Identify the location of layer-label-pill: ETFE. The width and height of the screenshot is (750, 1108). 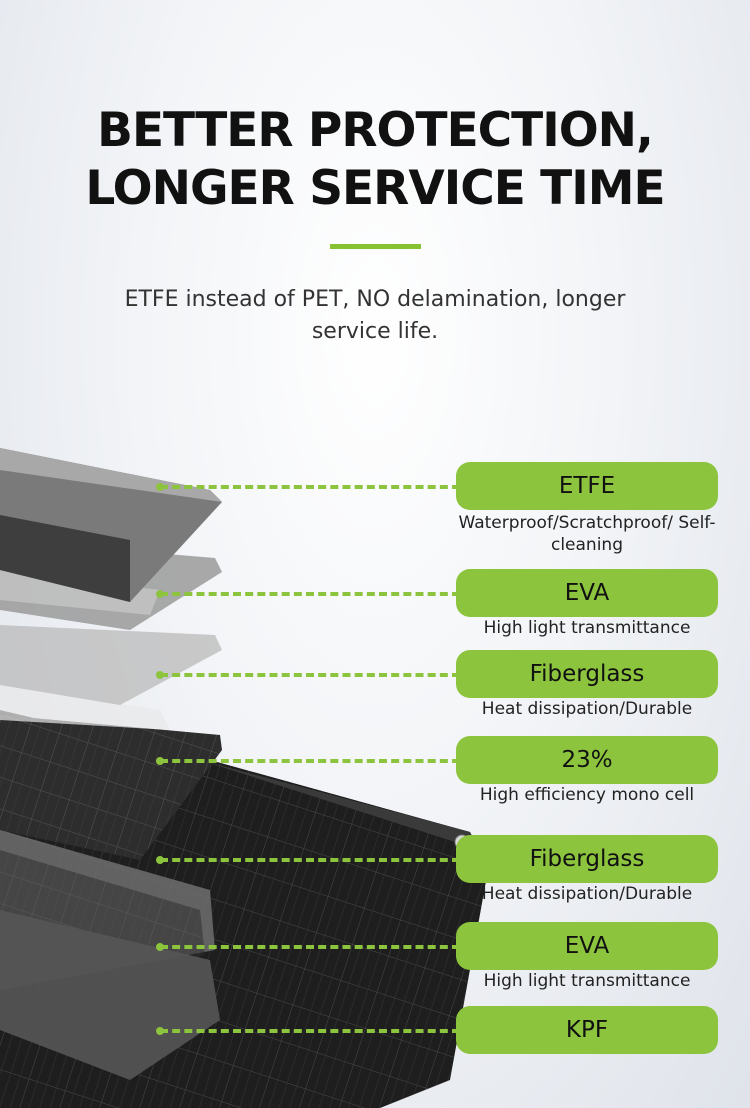
(587, 486).